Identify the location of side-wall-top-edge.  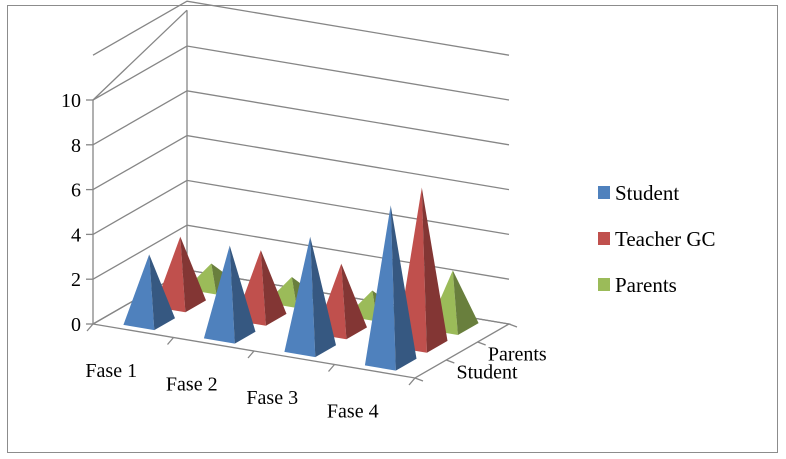
(140, 55).